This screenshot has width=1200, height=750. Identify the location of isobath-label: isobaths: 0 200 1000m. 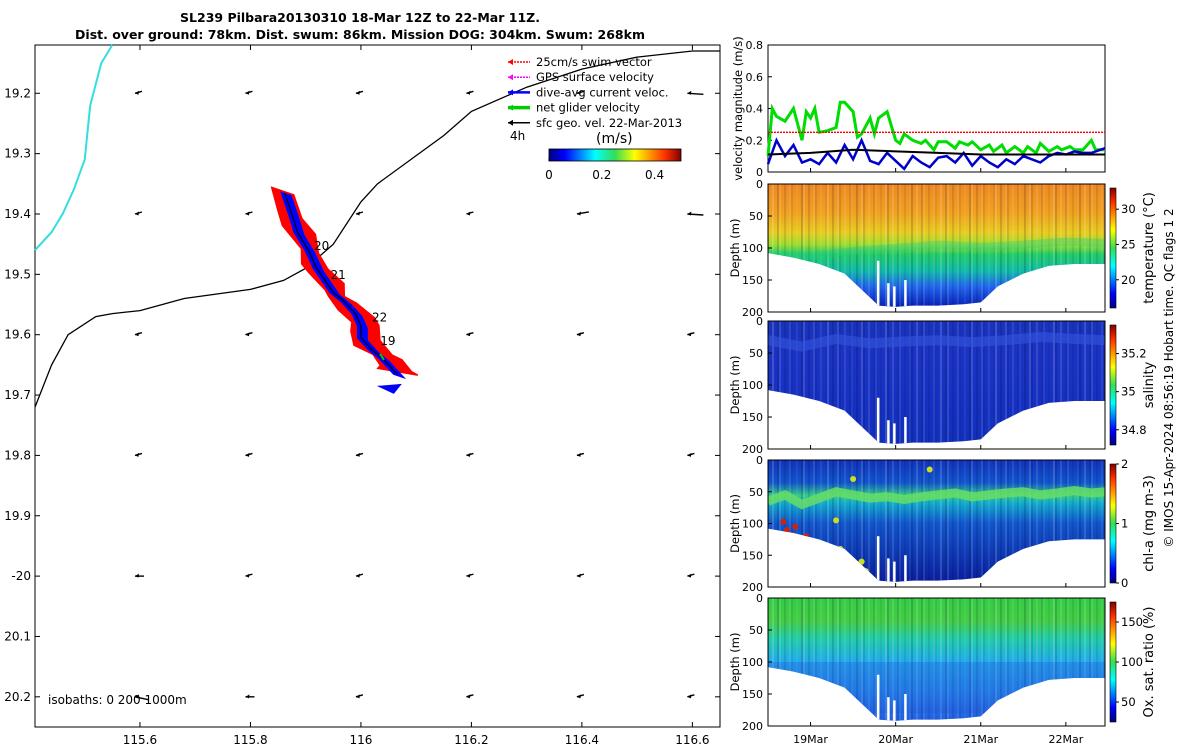
(117, 700).